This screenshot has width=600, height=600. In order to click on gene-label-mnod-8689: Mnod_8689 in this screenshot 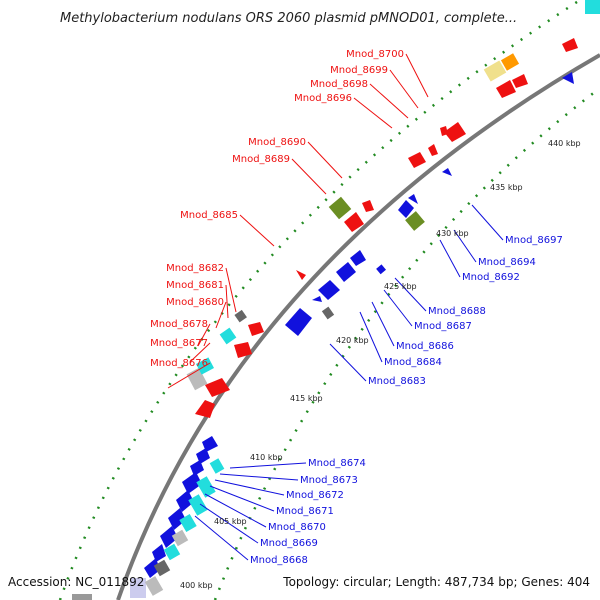, I will do `click(261, 159)`.